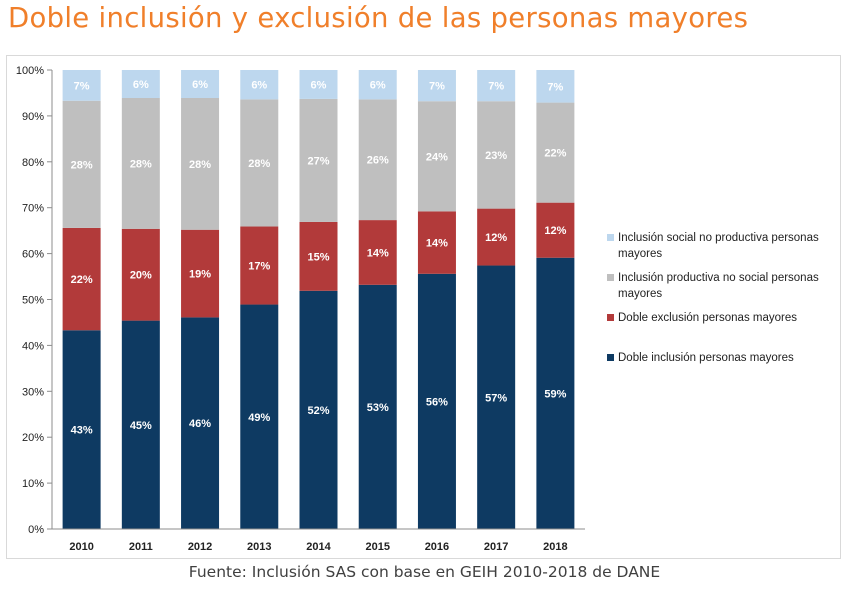  I want to click on bar-segment-0-2016, so click(436, 401).